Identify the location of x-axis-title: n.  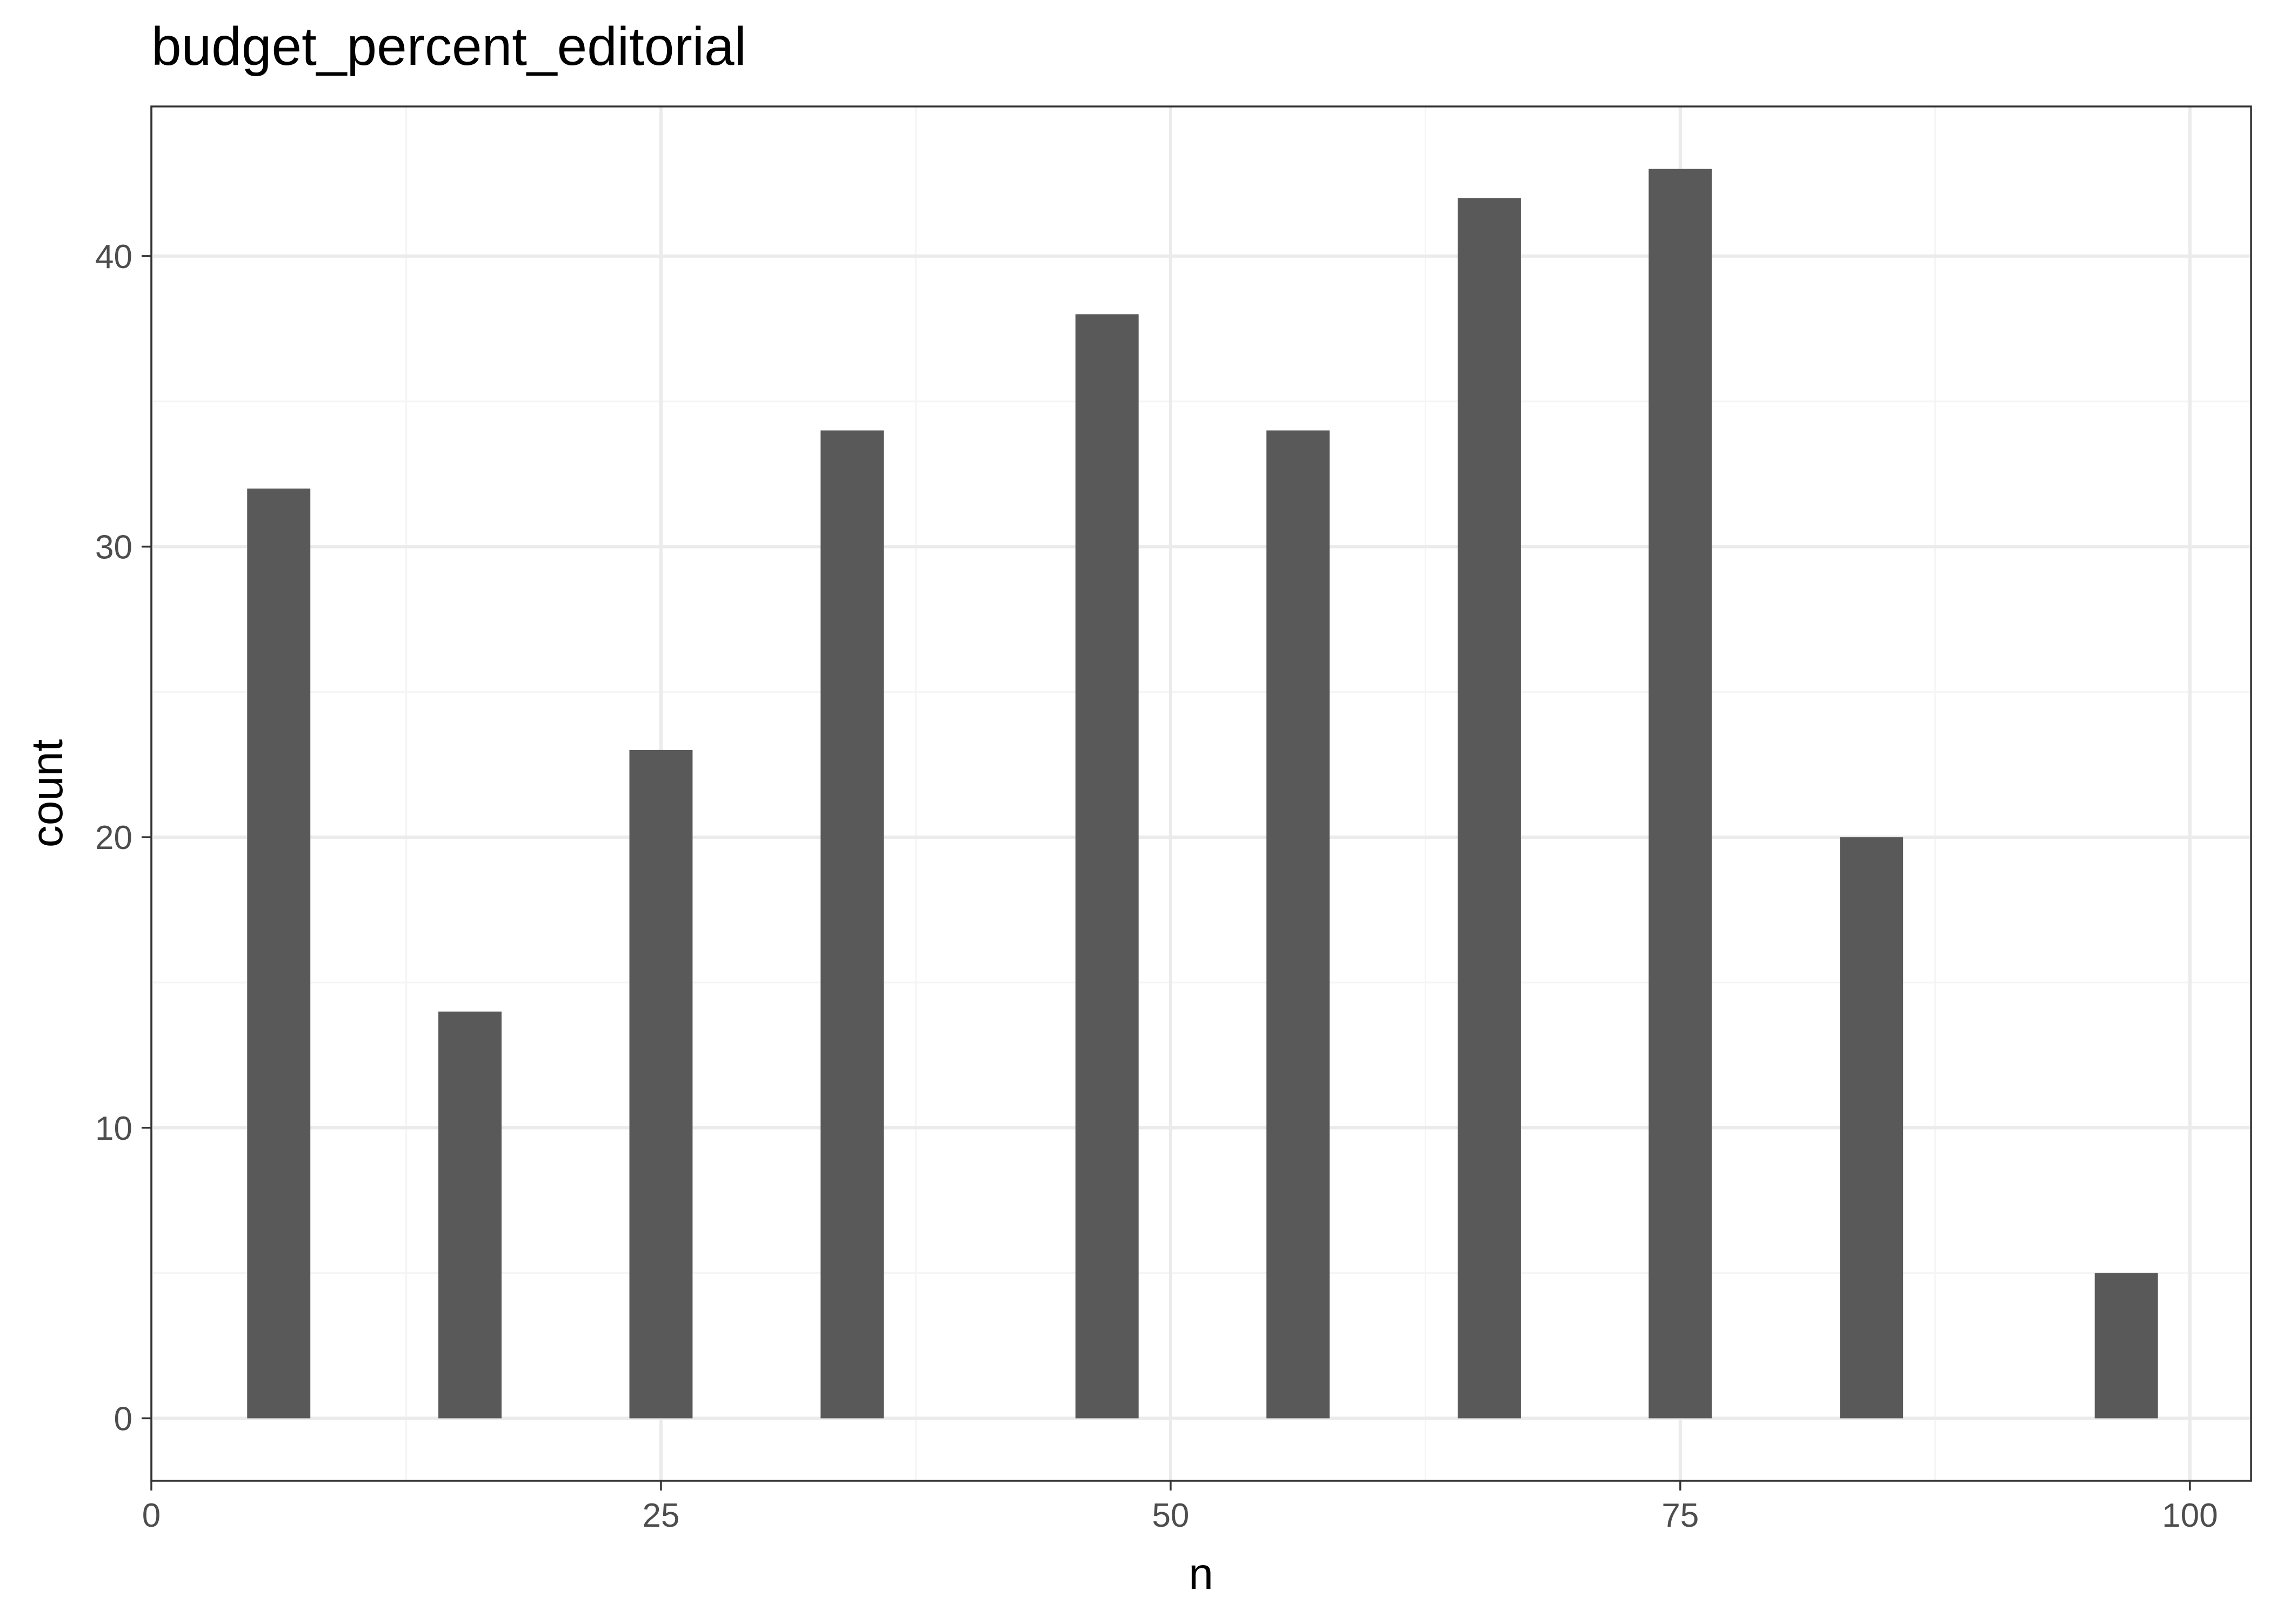
(1201, 1574).